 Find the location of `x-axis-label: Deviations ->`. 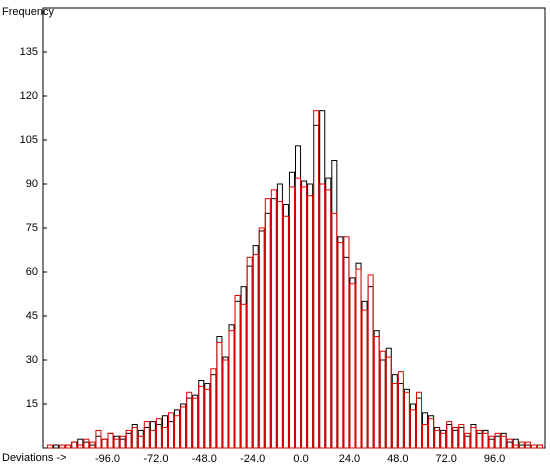

x-axis-label: Deviations -> is located at coordinates (34, 458).